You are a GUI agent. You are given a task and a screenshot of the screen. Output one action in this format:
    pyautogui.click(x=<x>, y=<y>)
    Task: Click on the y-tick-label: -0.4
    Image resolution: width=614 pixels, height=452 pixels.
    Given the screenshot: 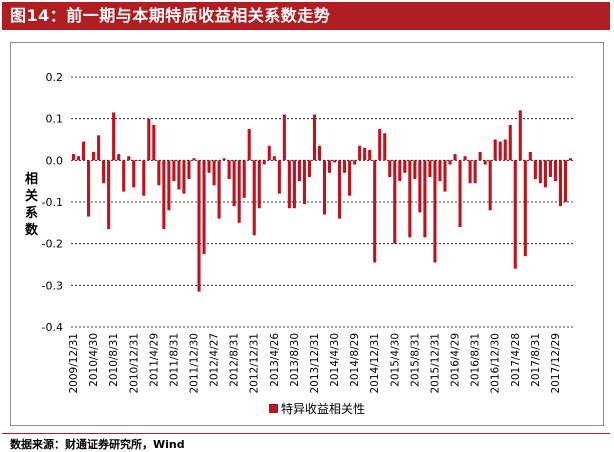 What is the action you would take?
    pyautogui.click(x=52, y=327)
    